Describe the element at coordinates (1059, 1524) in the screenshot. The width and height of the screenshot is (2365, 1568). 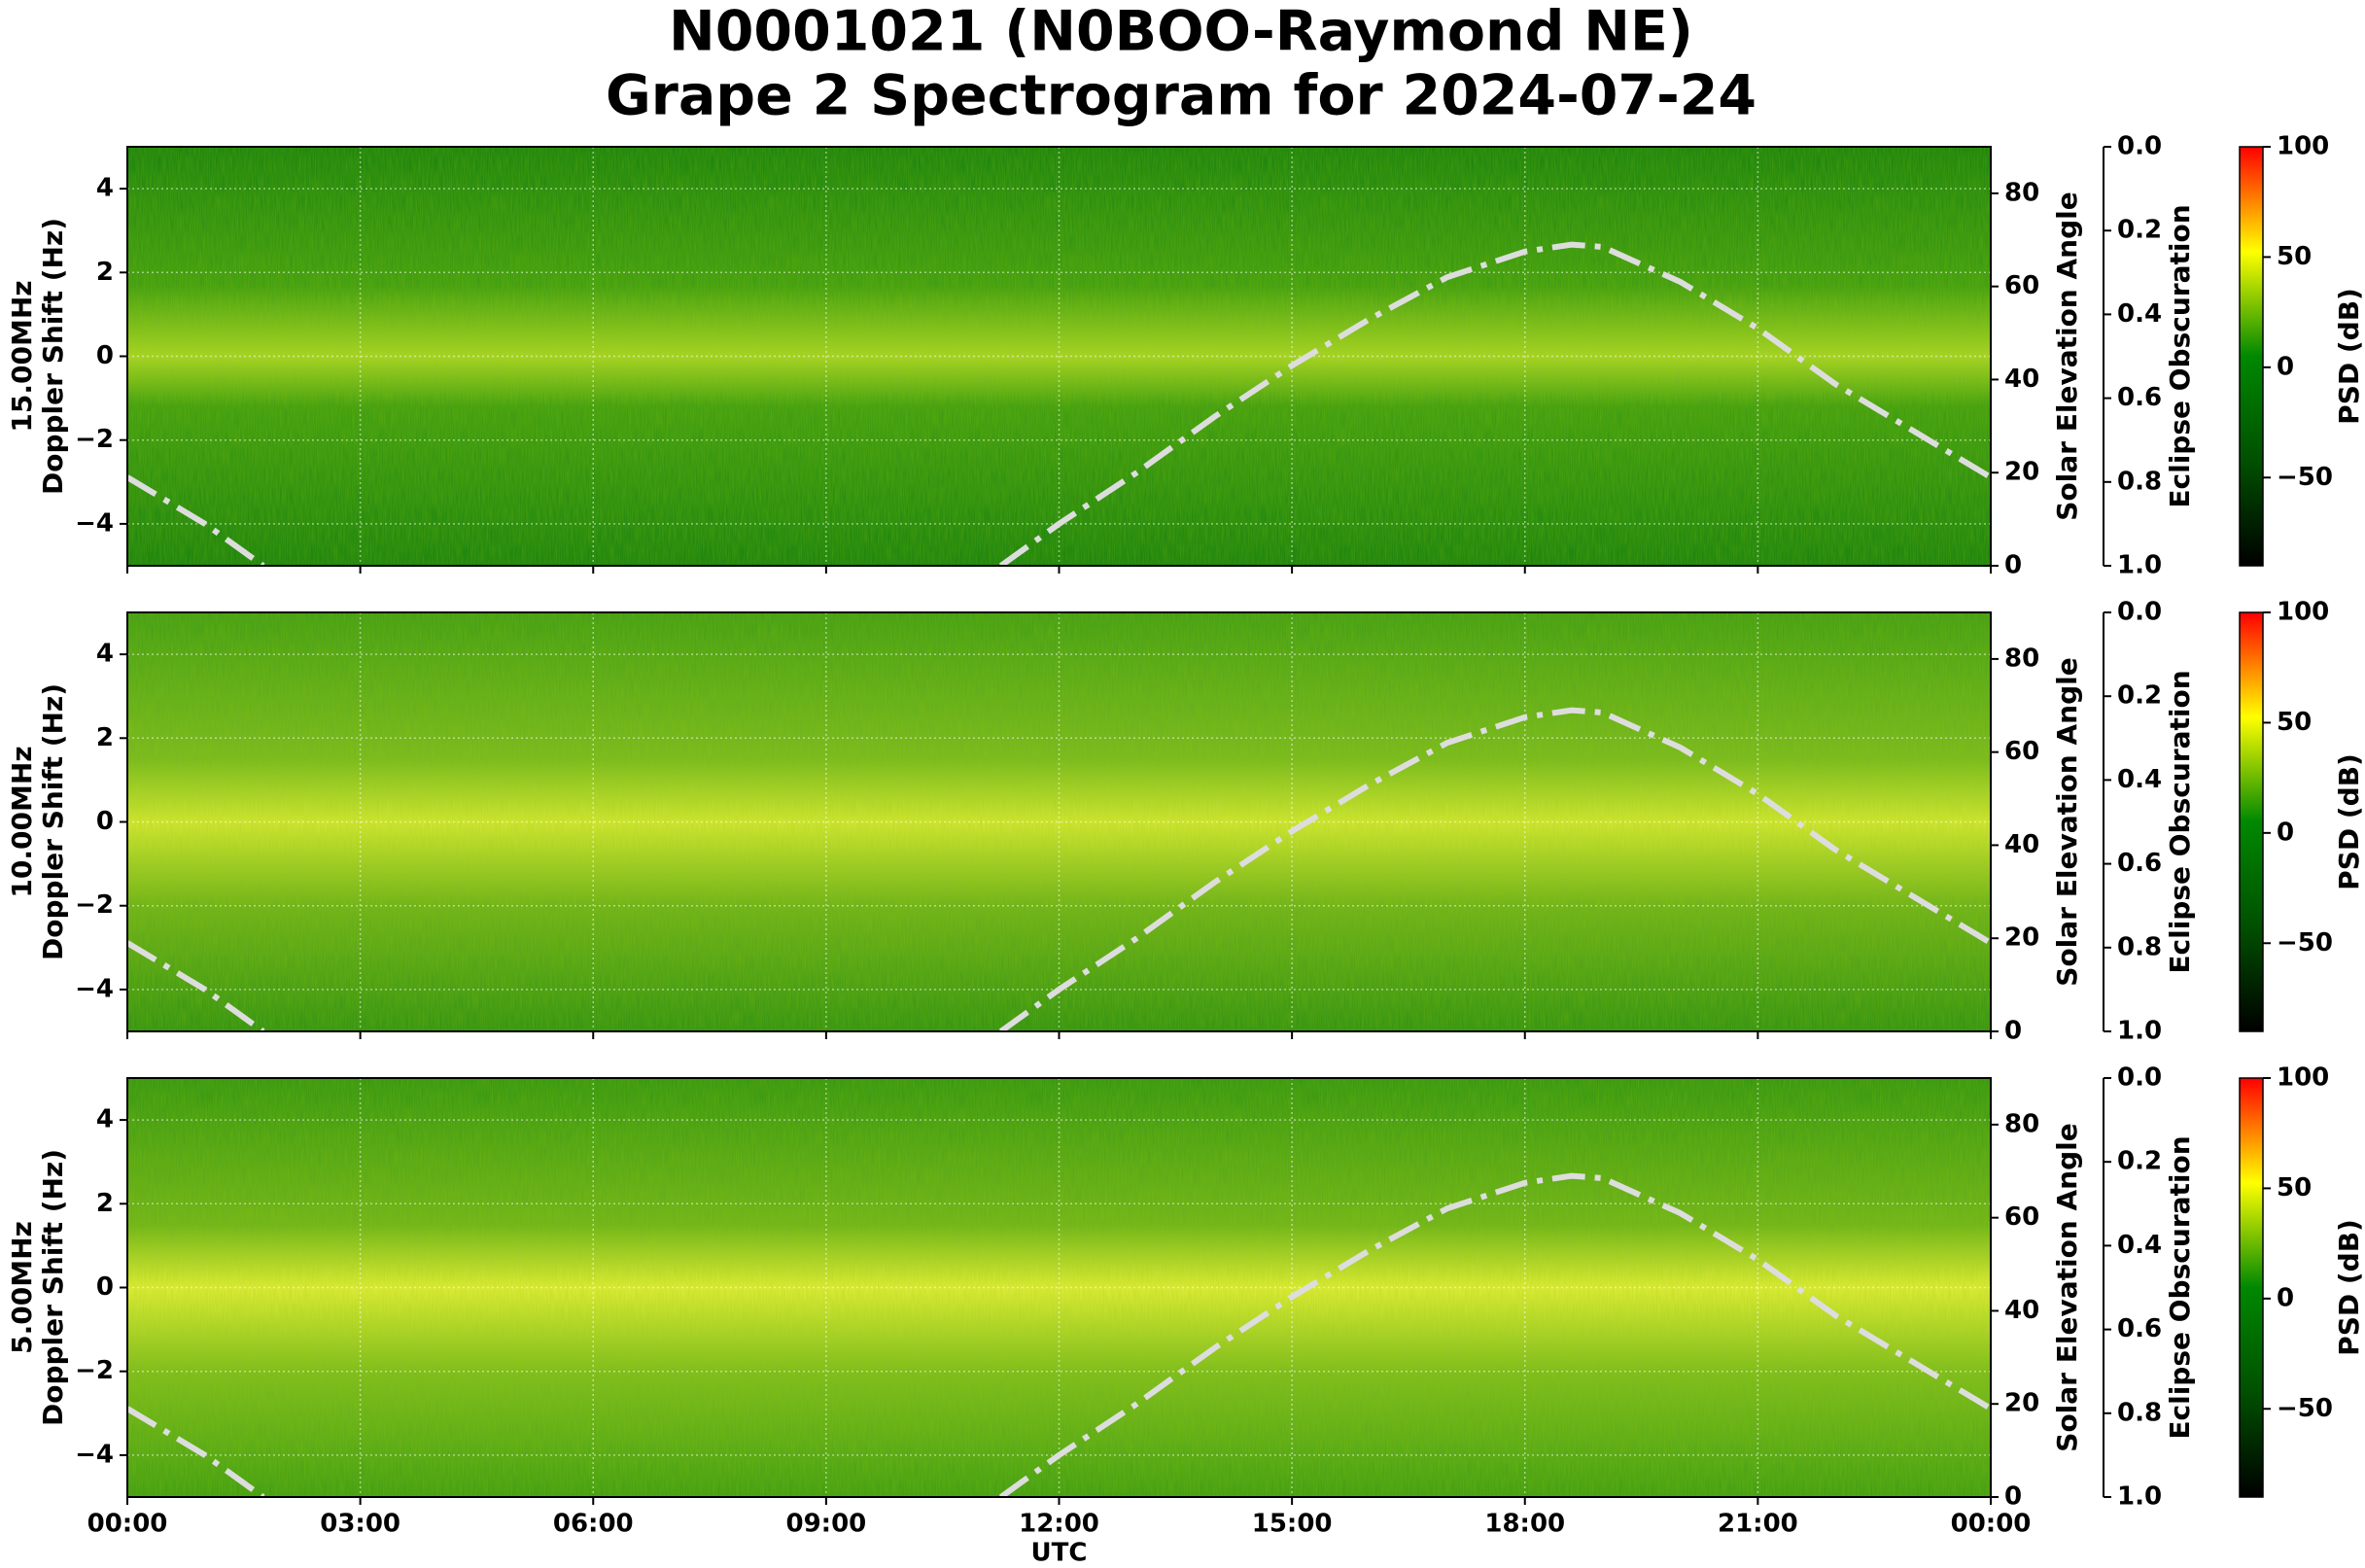
I see `x-tick-label: 12:00` at that location.